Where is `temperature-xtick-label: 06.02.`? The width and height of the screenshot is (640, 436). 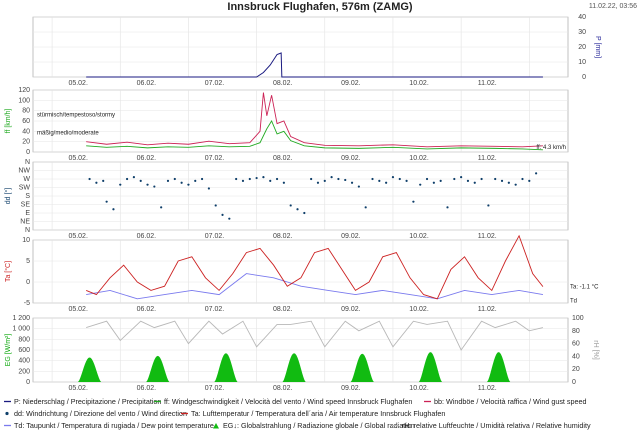 temperature-xtick-label: 06.02. is located at coordinates (147, 309).